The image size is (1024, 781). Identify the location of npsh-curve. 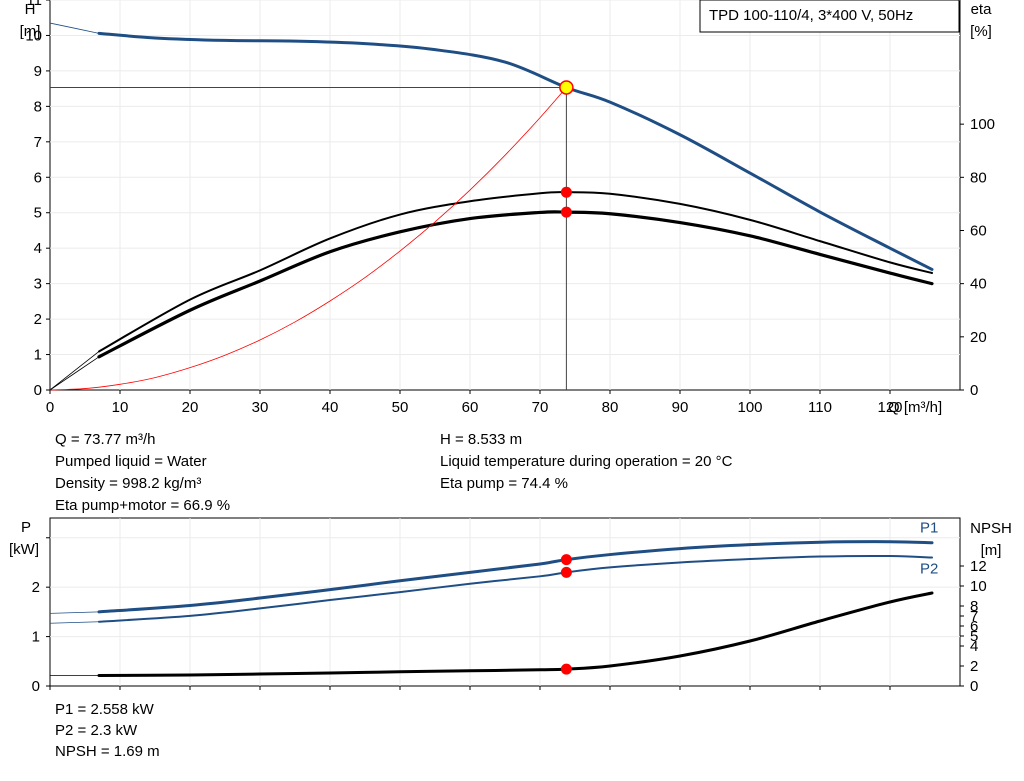
(515, 634).